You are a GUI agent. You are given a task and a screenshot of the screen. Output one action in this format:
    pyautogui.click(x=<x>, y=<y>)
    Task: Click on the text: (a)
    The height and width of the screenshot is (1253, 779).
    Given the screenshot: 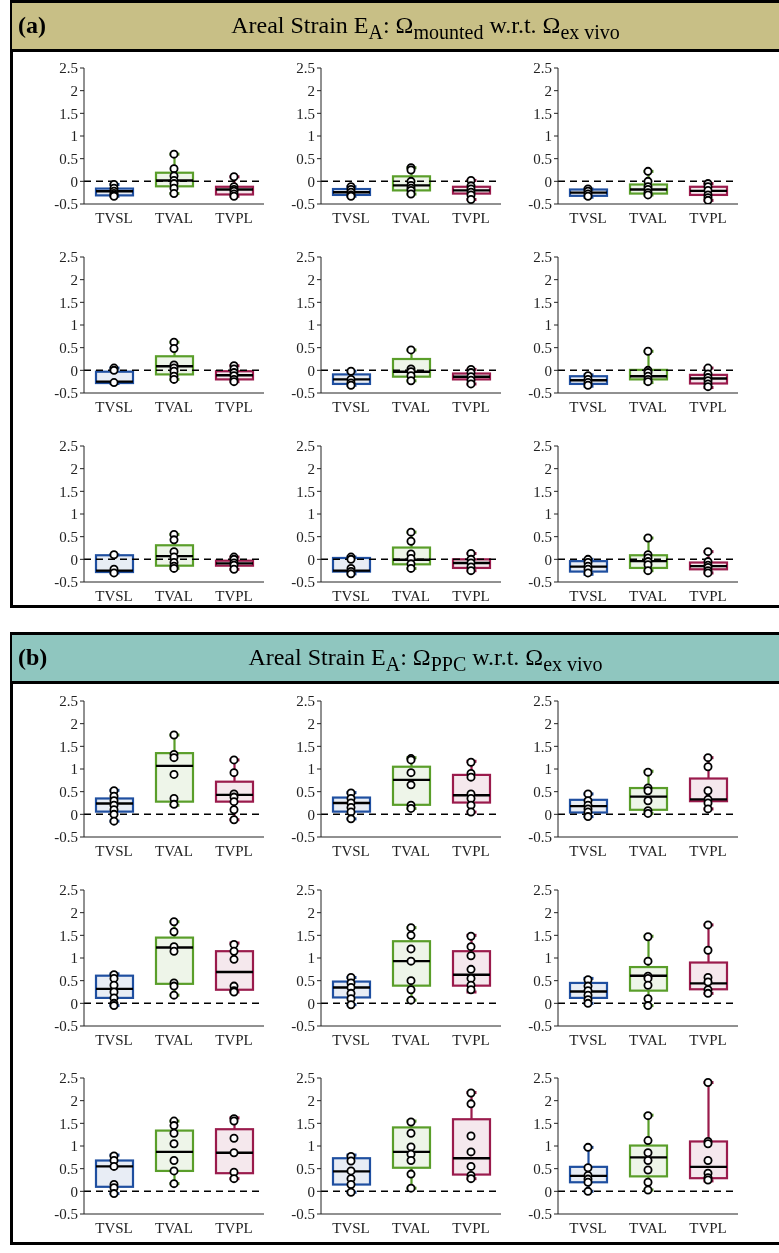 What is the action you would take?
    pyautogui.click(x=32, y=25)
    